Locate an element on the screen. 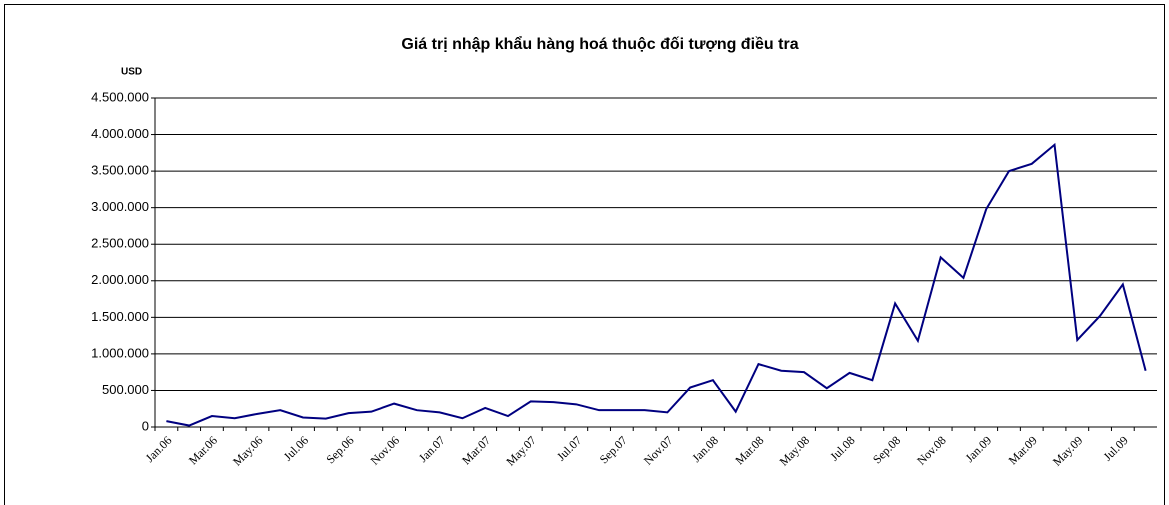  y-tick-label: 2.000.000 is located at coordinates (120, 279).